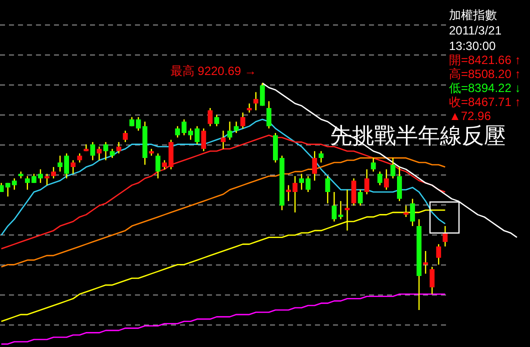 The image size is (530, 347). What do you see at coordinates (472, 46) in the screenshot?
I see `text: 13:30:00` at bounding box center [472, 46].